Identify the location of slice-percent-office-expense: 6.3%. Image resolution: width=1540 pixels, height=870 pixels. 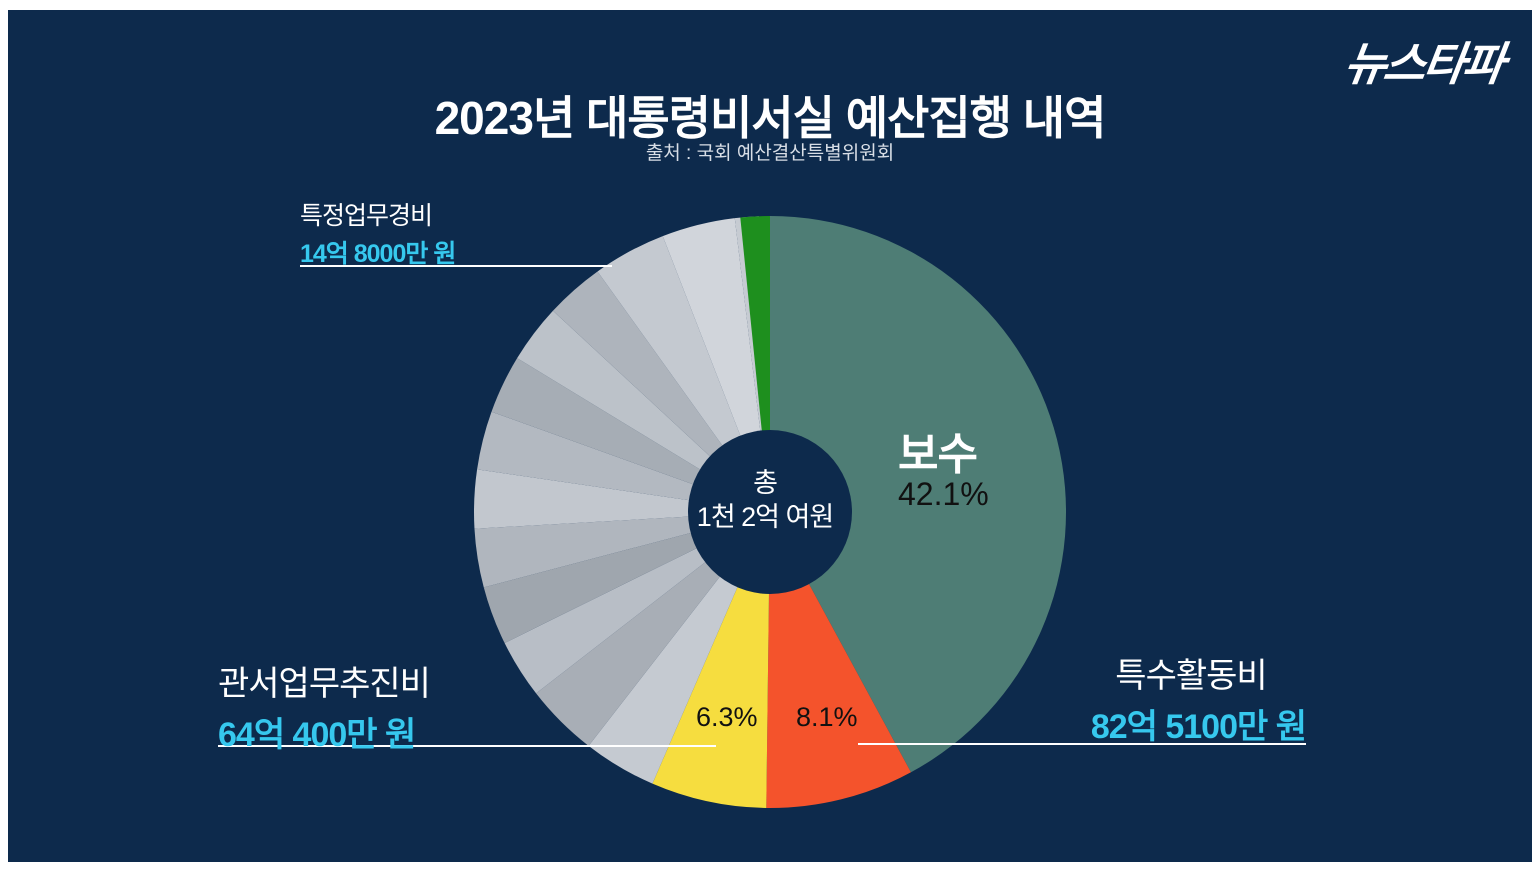
(727, 717).